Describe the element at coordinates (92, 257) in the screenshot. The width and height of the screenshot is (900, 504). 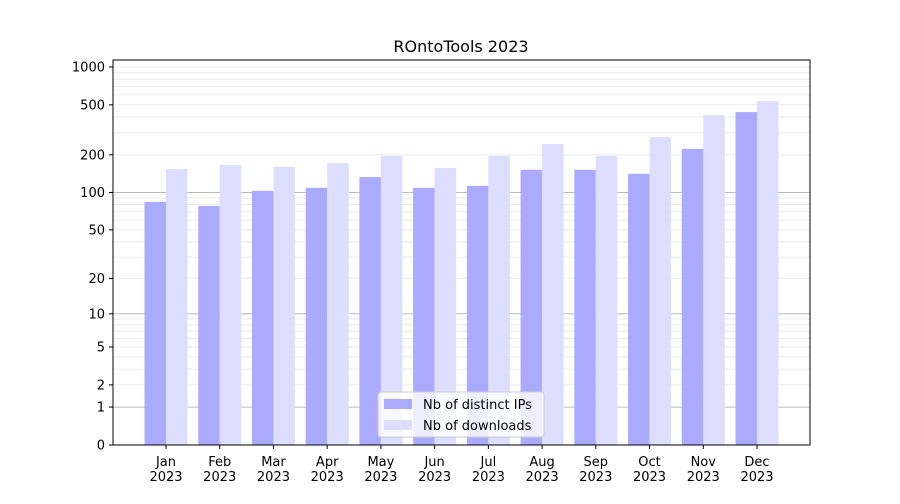
I see `y-axis: 0 1 2 5 10 20 50 100 200 500 1000` at that location.